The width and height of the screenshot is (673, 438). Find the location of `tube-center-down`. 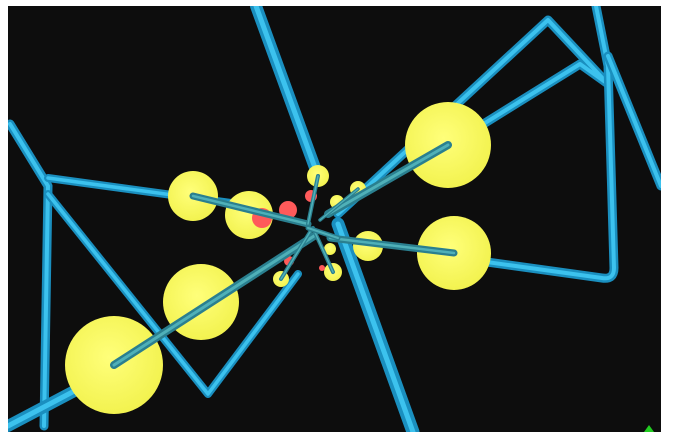

tube-center-down is located at coordinates (375, 324).